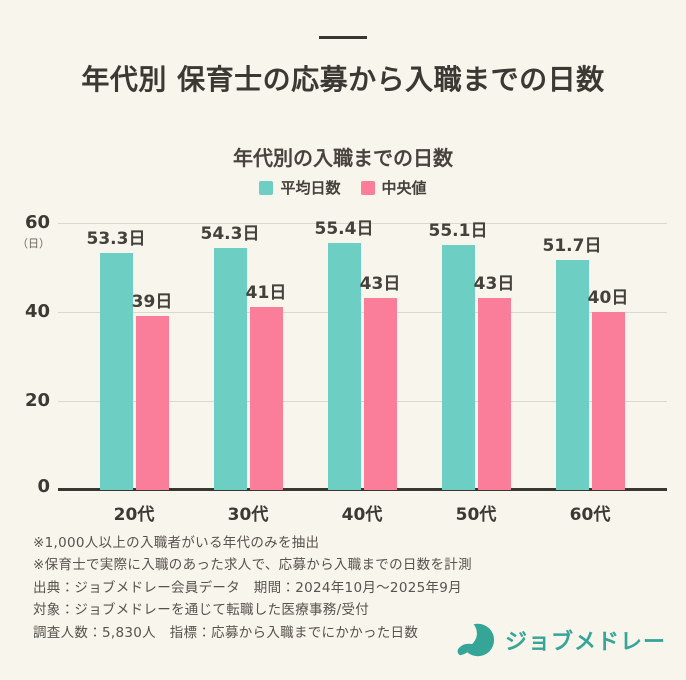  Describe the element at coordinates (494, 394) in the screenshot. I see `bar-median-50s` at that location.